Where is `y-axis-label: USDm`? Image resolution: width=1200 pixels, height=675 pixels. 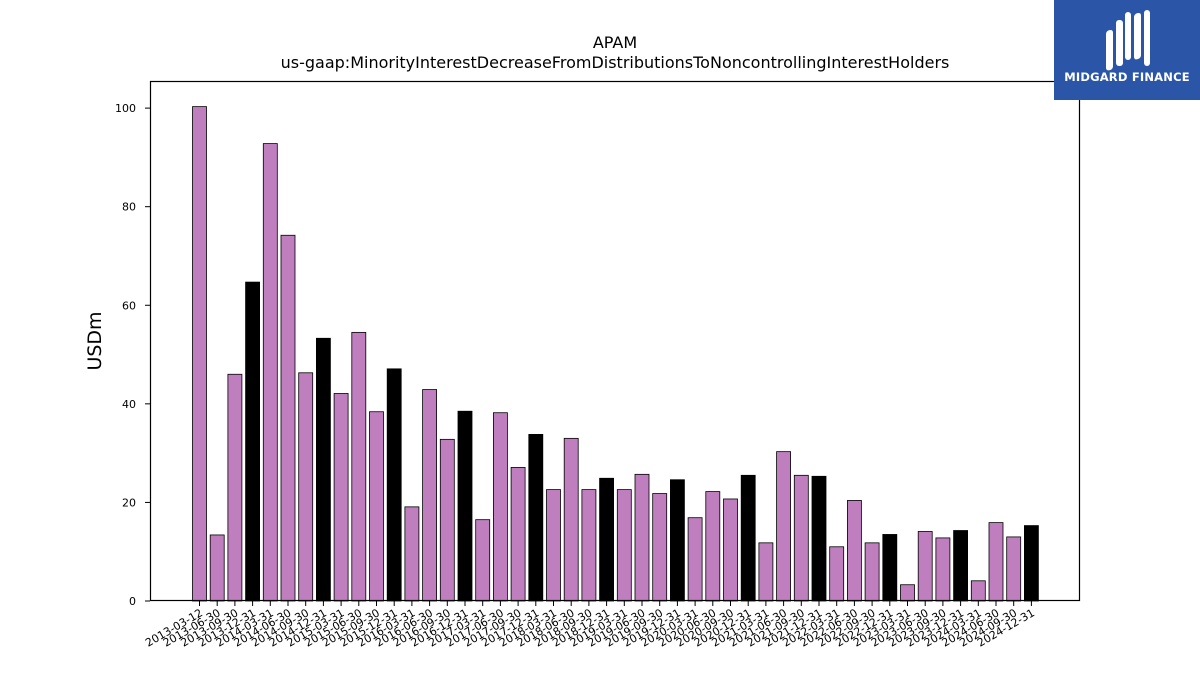 y-axis-label: USDm is located at coordinates (95, 340).